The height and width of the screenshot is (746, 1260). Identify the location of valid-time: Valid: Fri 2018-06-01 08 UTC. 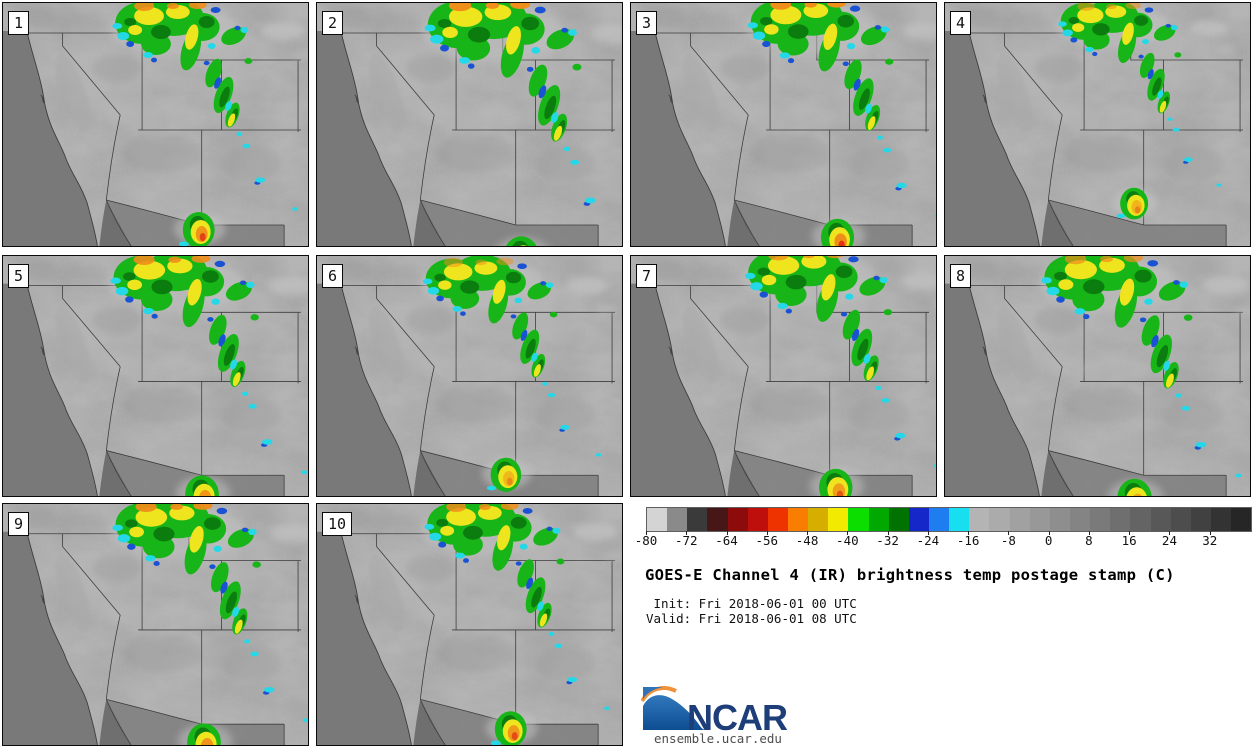
(751, 618).